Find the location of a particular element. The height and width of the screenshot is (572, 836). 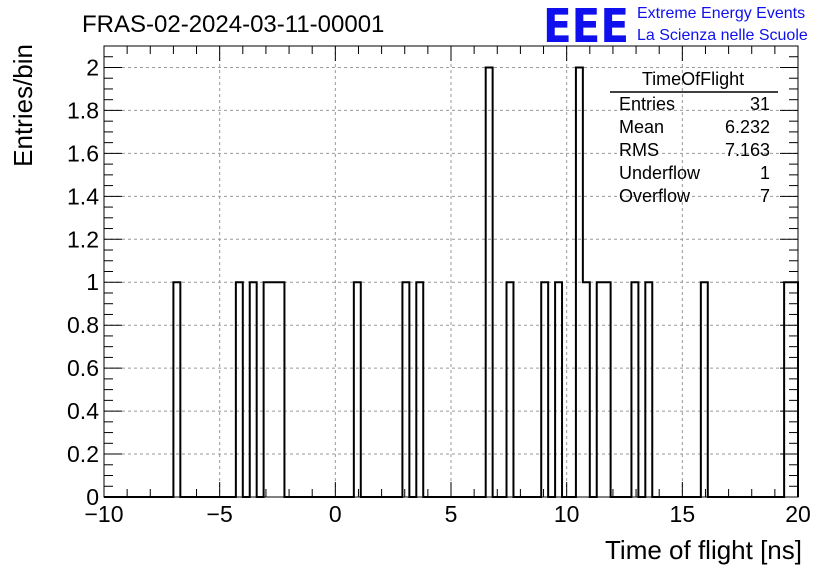

x-tick-labels: −10 −5 0 5 10 15 20 is located at coordinates (447, 514).